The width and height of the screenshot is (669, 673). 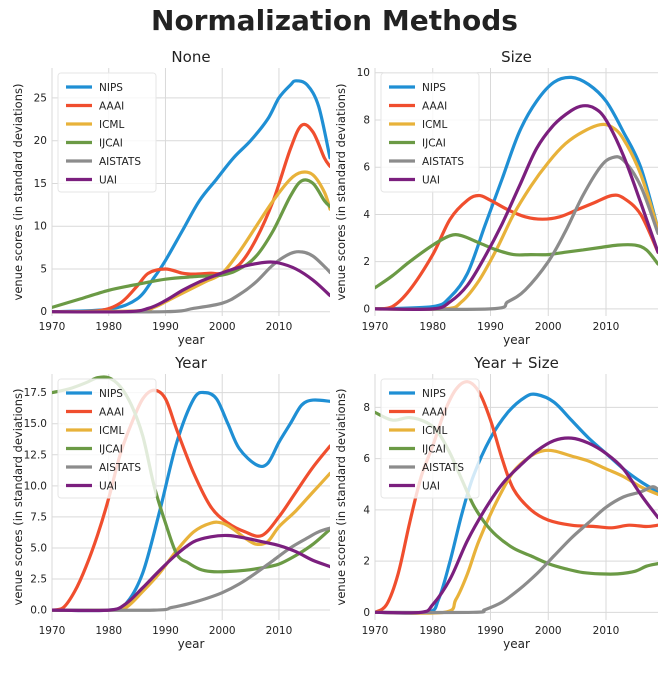 I want to click on y-tick-label: 0.0, so click(x=38, y=611).